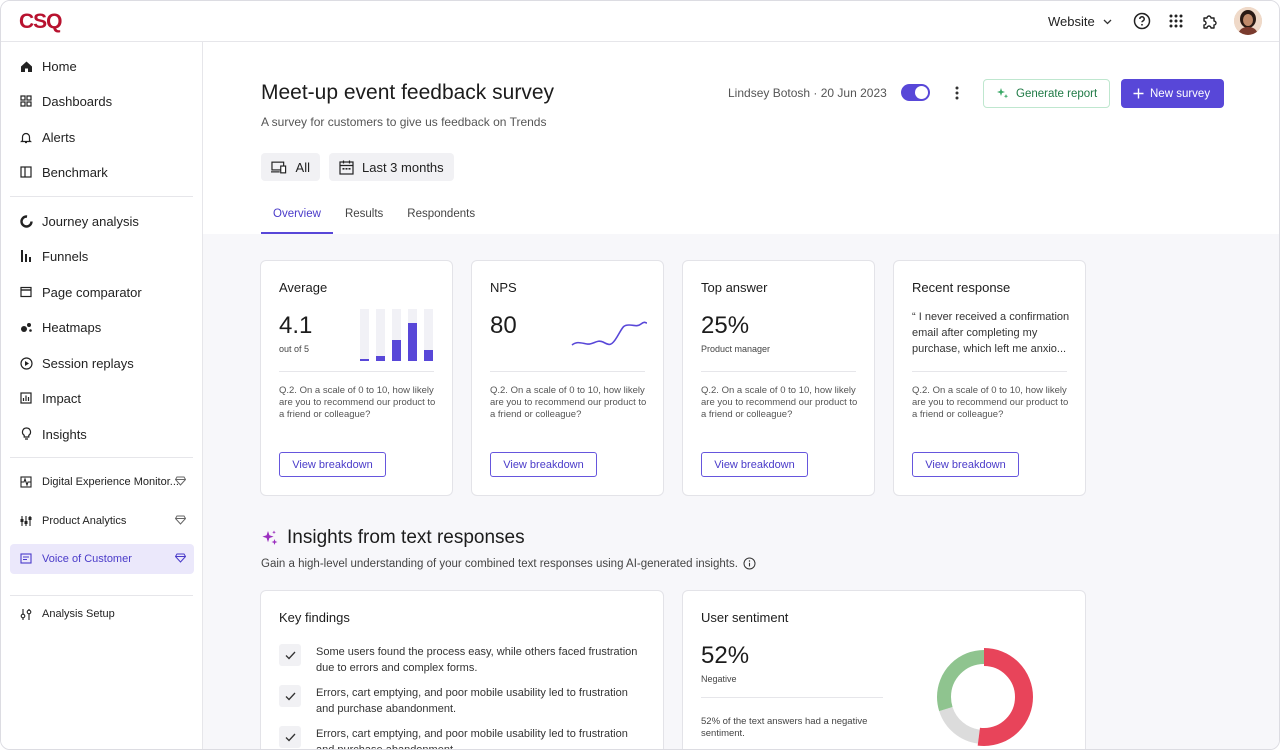 The image size is (1280, 750). I want to click on sidebar-item-impact: Impact, so click(102, 398).